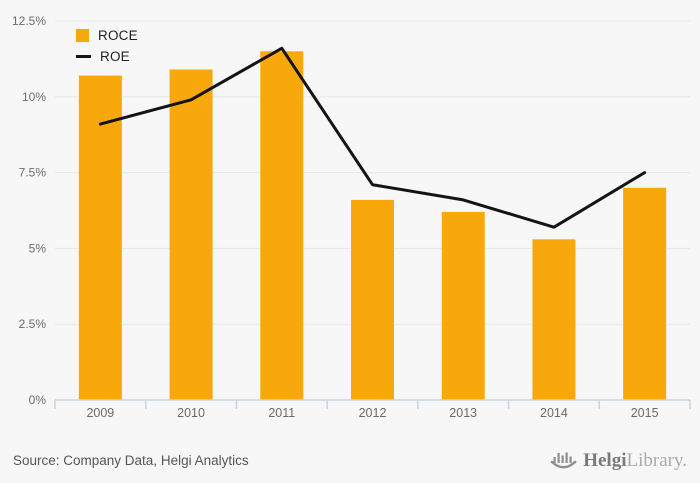  What do you see at coordinates (191, 413) in the screenshot?
I see `x-axis-tick-label: 2010` at bounding box center [191, 413].